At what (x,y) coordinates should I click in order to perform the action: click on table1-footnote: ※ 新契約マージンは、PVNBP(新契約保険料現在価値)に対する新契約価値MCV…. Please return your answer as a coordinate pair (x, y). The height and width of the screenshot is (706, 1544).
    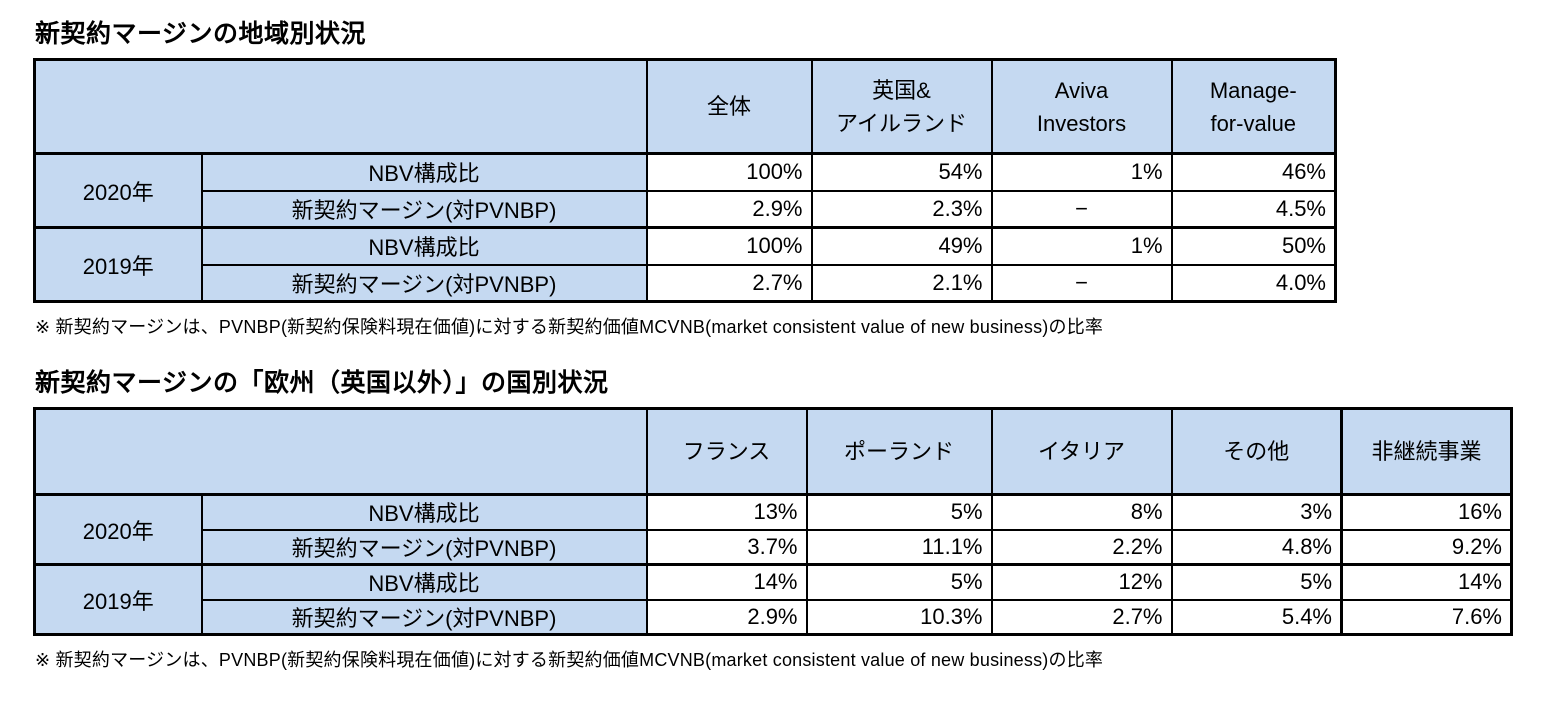
    Looking at the image, I should click on (569, 327).